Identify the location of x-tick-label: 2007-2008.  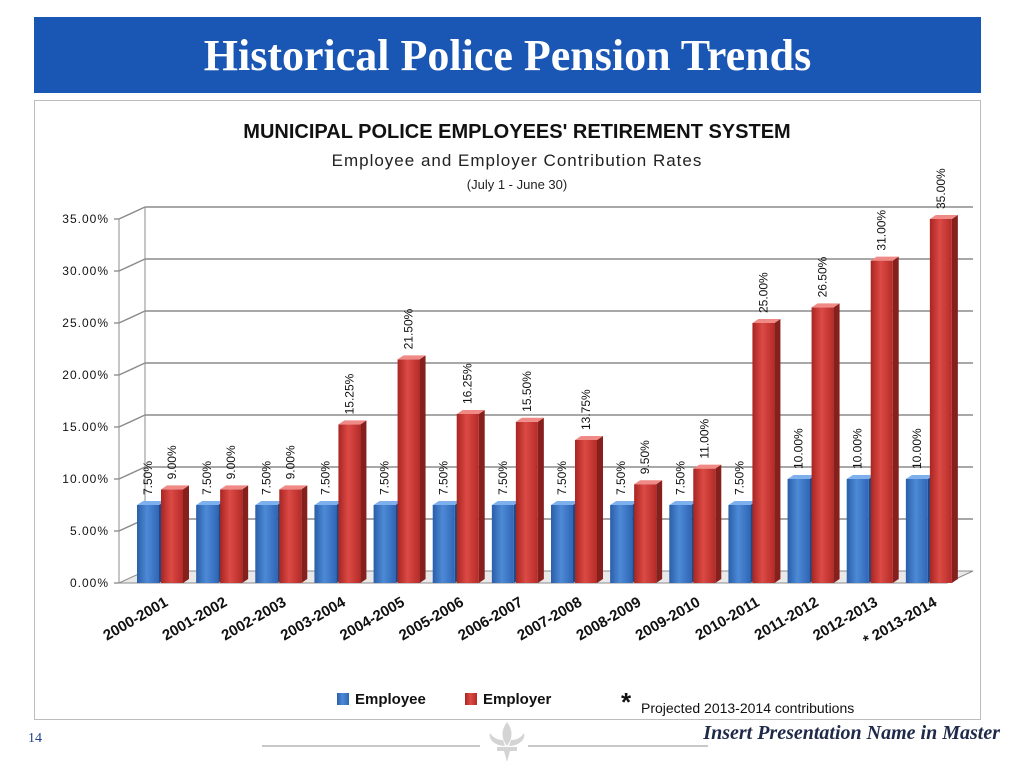
(549, 619).